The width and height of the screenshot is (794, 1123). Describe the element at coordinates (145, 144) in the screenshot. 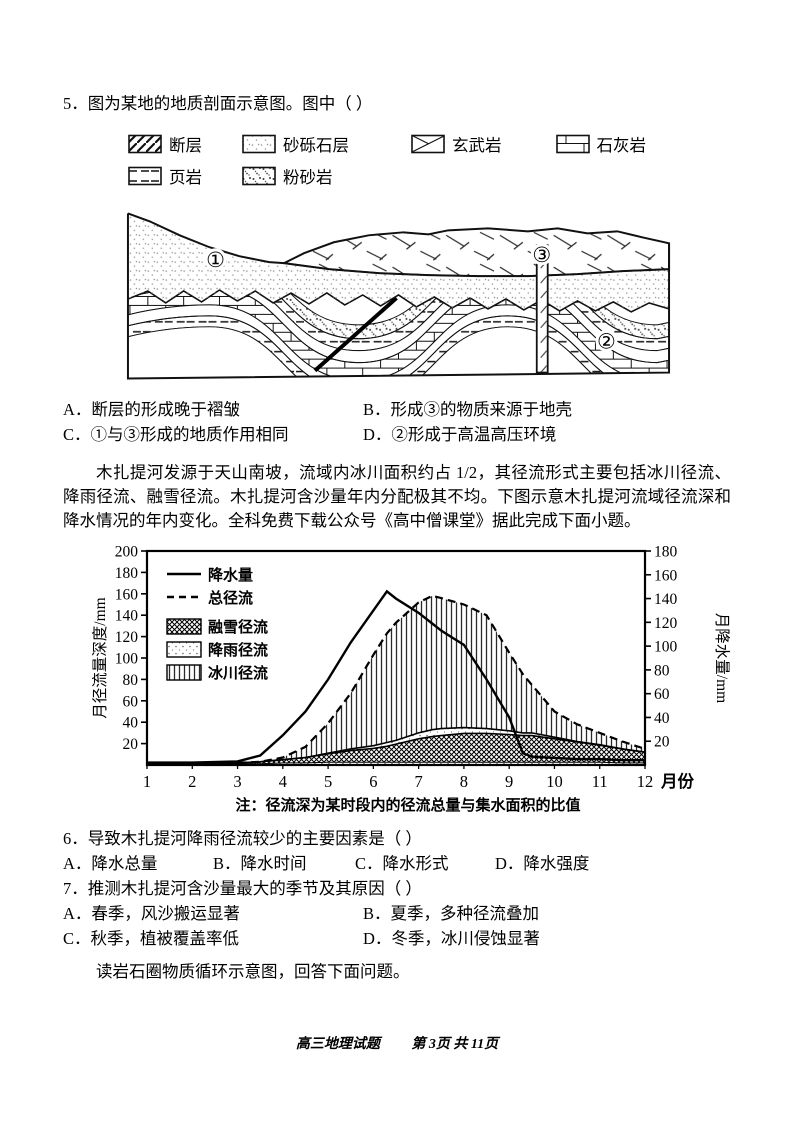

I see `fault-swatch-icon` at that location.